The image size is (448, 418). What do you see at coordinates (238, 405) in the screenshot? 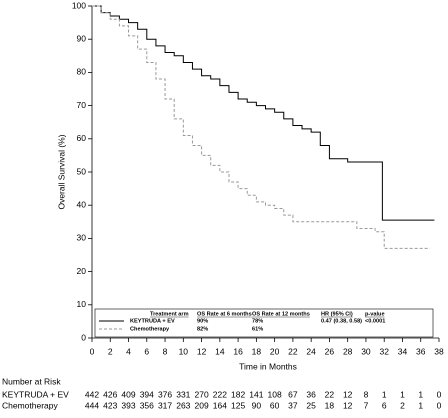
I see `risk-count: 125` at bounding box center [238, 405].